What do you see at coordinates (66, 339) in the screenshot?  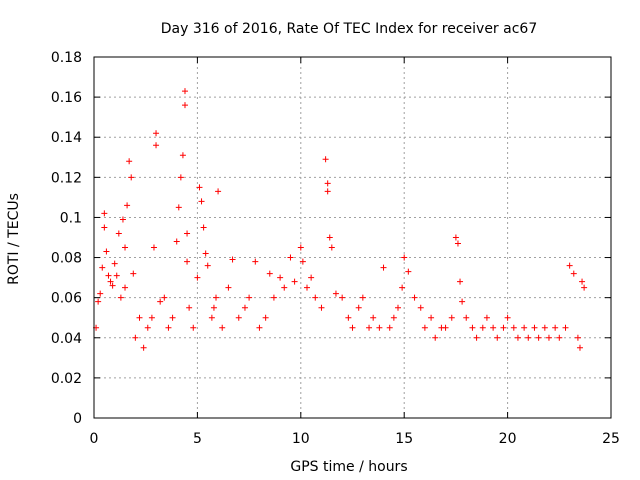 I see `y-tick-label: 0.04` at bounding box center [66, 339].